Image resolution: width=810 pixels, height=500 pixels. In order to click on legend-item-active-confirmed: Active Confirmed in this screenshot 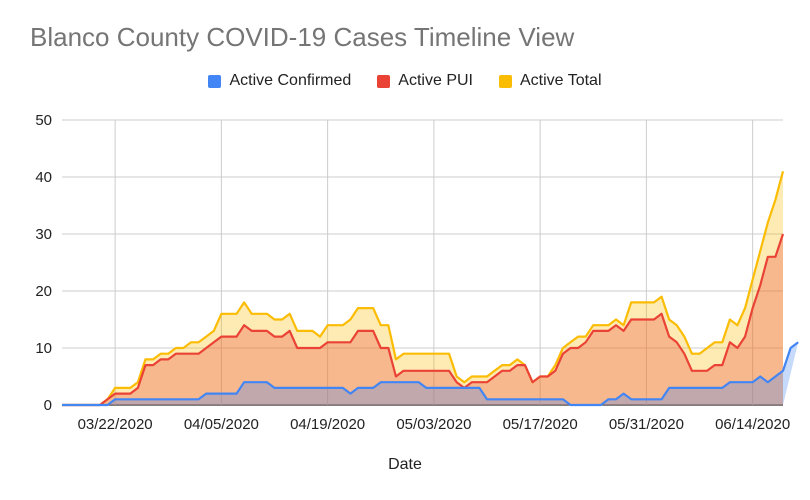, I will do `click(279, 81)`.